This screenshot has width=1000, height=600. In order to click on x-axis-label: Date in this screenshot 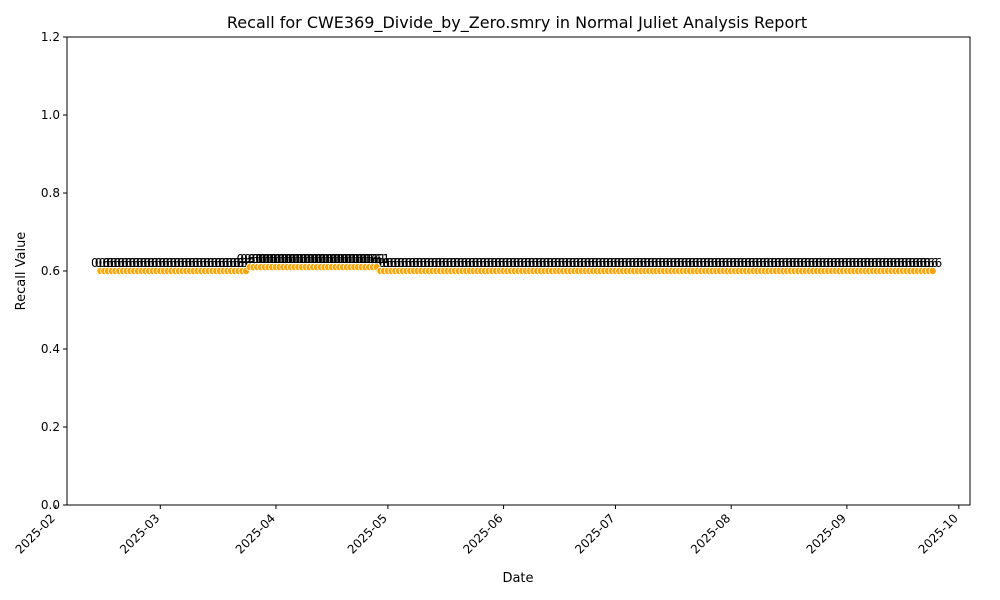, I will do `click(517, 578)`.